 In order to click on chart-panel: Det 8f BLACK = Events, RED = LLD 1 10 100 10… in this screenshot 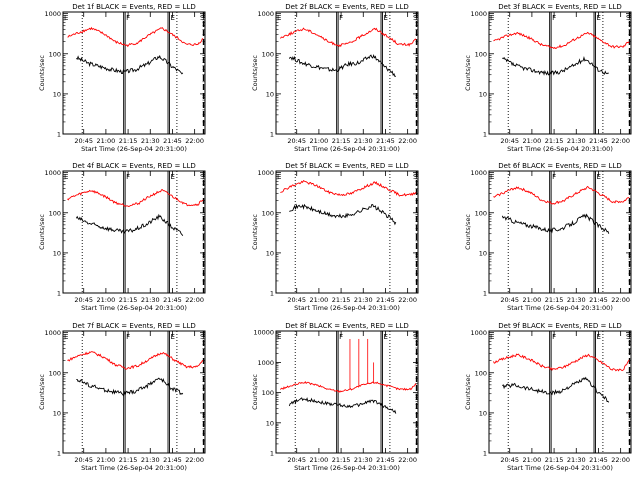, I will do `click(335, 397)`.